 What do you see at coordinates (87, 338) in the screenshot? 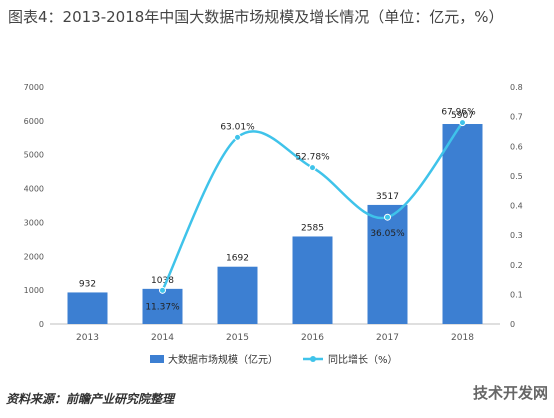
I see `x-tick-label: 2013` at bounding box center [87, 338].